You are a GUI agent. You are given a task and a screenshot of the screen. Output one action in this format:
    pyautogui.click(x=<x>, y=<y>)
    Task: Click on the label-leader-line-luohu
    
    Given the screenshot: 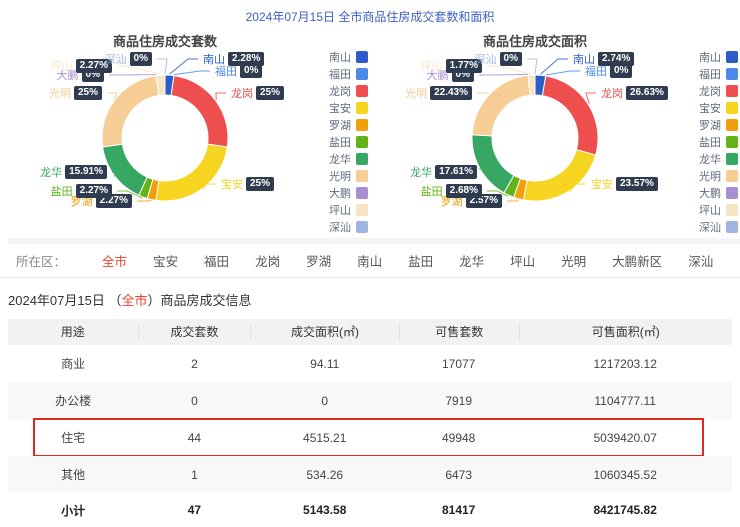 What is the action you would take?
    pyautogui.click(x=512, y=200)
    